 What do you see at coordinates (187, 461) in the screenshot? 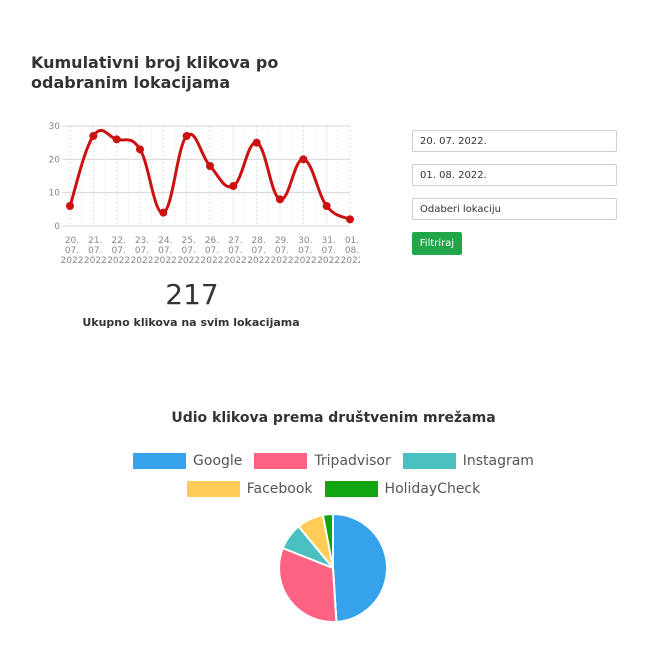
I see `legend-item-google: Google` at bounding box center [187, 461].